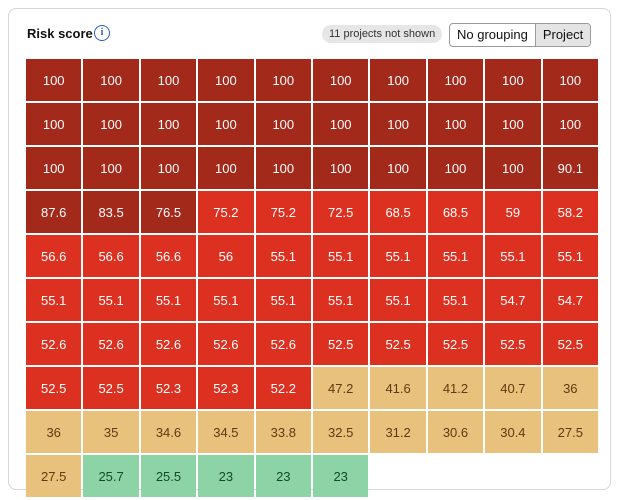  Describe the element at coordinates (168, 432) in the screenshot. I see `heat-cell: 34.6` at that location.